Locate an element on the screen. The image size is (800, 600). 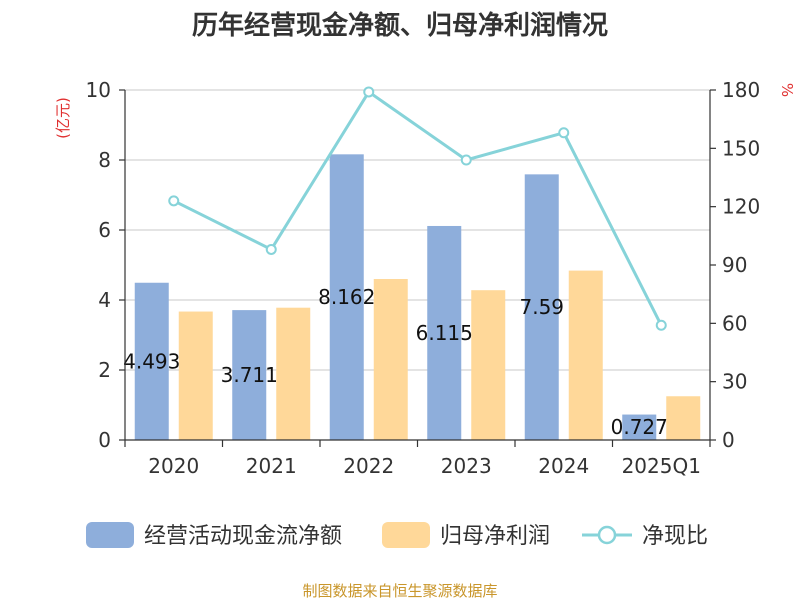
legend-swatch-ratio-marker is located at coordinates (607, 535).